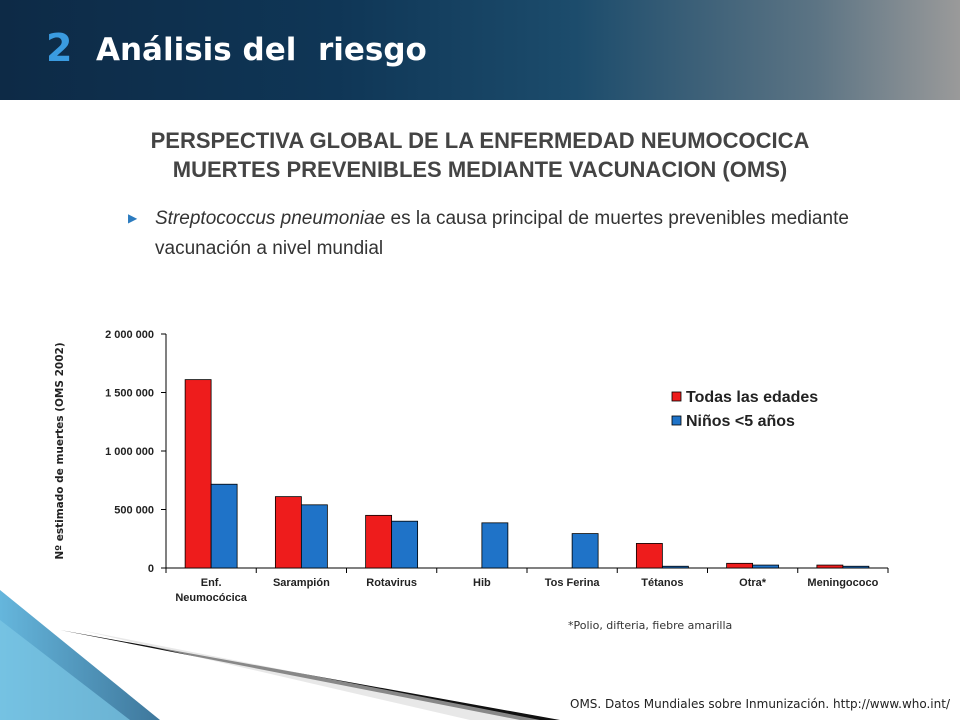  What do you see at coordinates (59, 48) in the screenshot?
I see `section-number: 2` at bounding box center [59, 48].